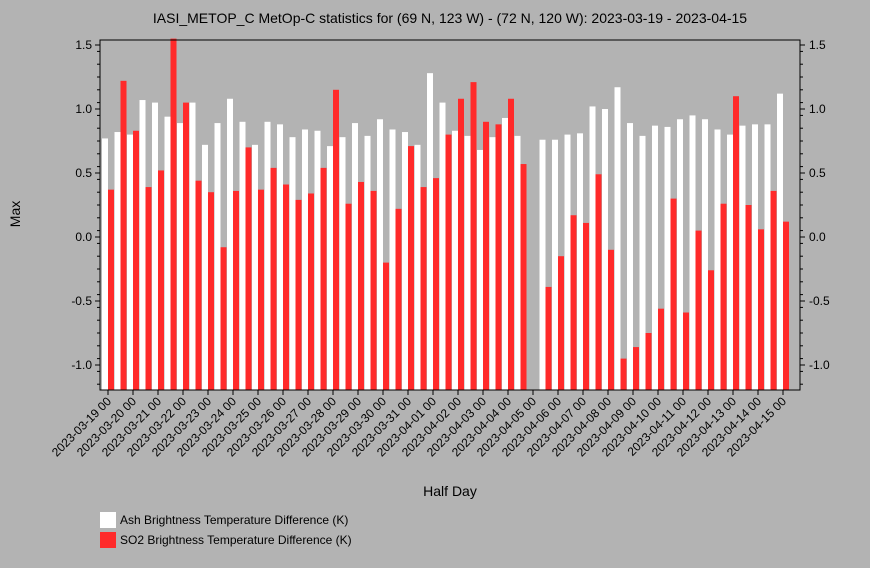 The height and width of the screenshot is (568, 870). Describe the element at coordinates (83, 109) in the screenshot. I see `y-tick-label-left: 1.0` at that location.